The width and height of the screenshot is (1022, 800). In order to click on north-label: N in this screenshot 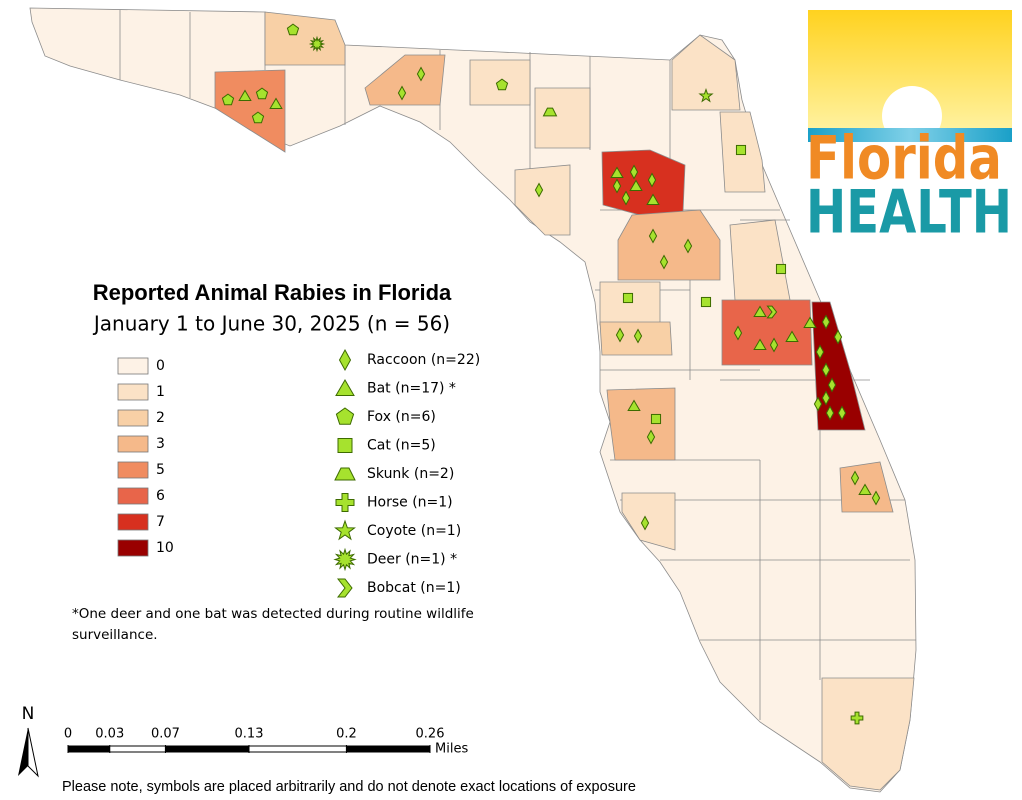, I will do `click(28, 714)`.